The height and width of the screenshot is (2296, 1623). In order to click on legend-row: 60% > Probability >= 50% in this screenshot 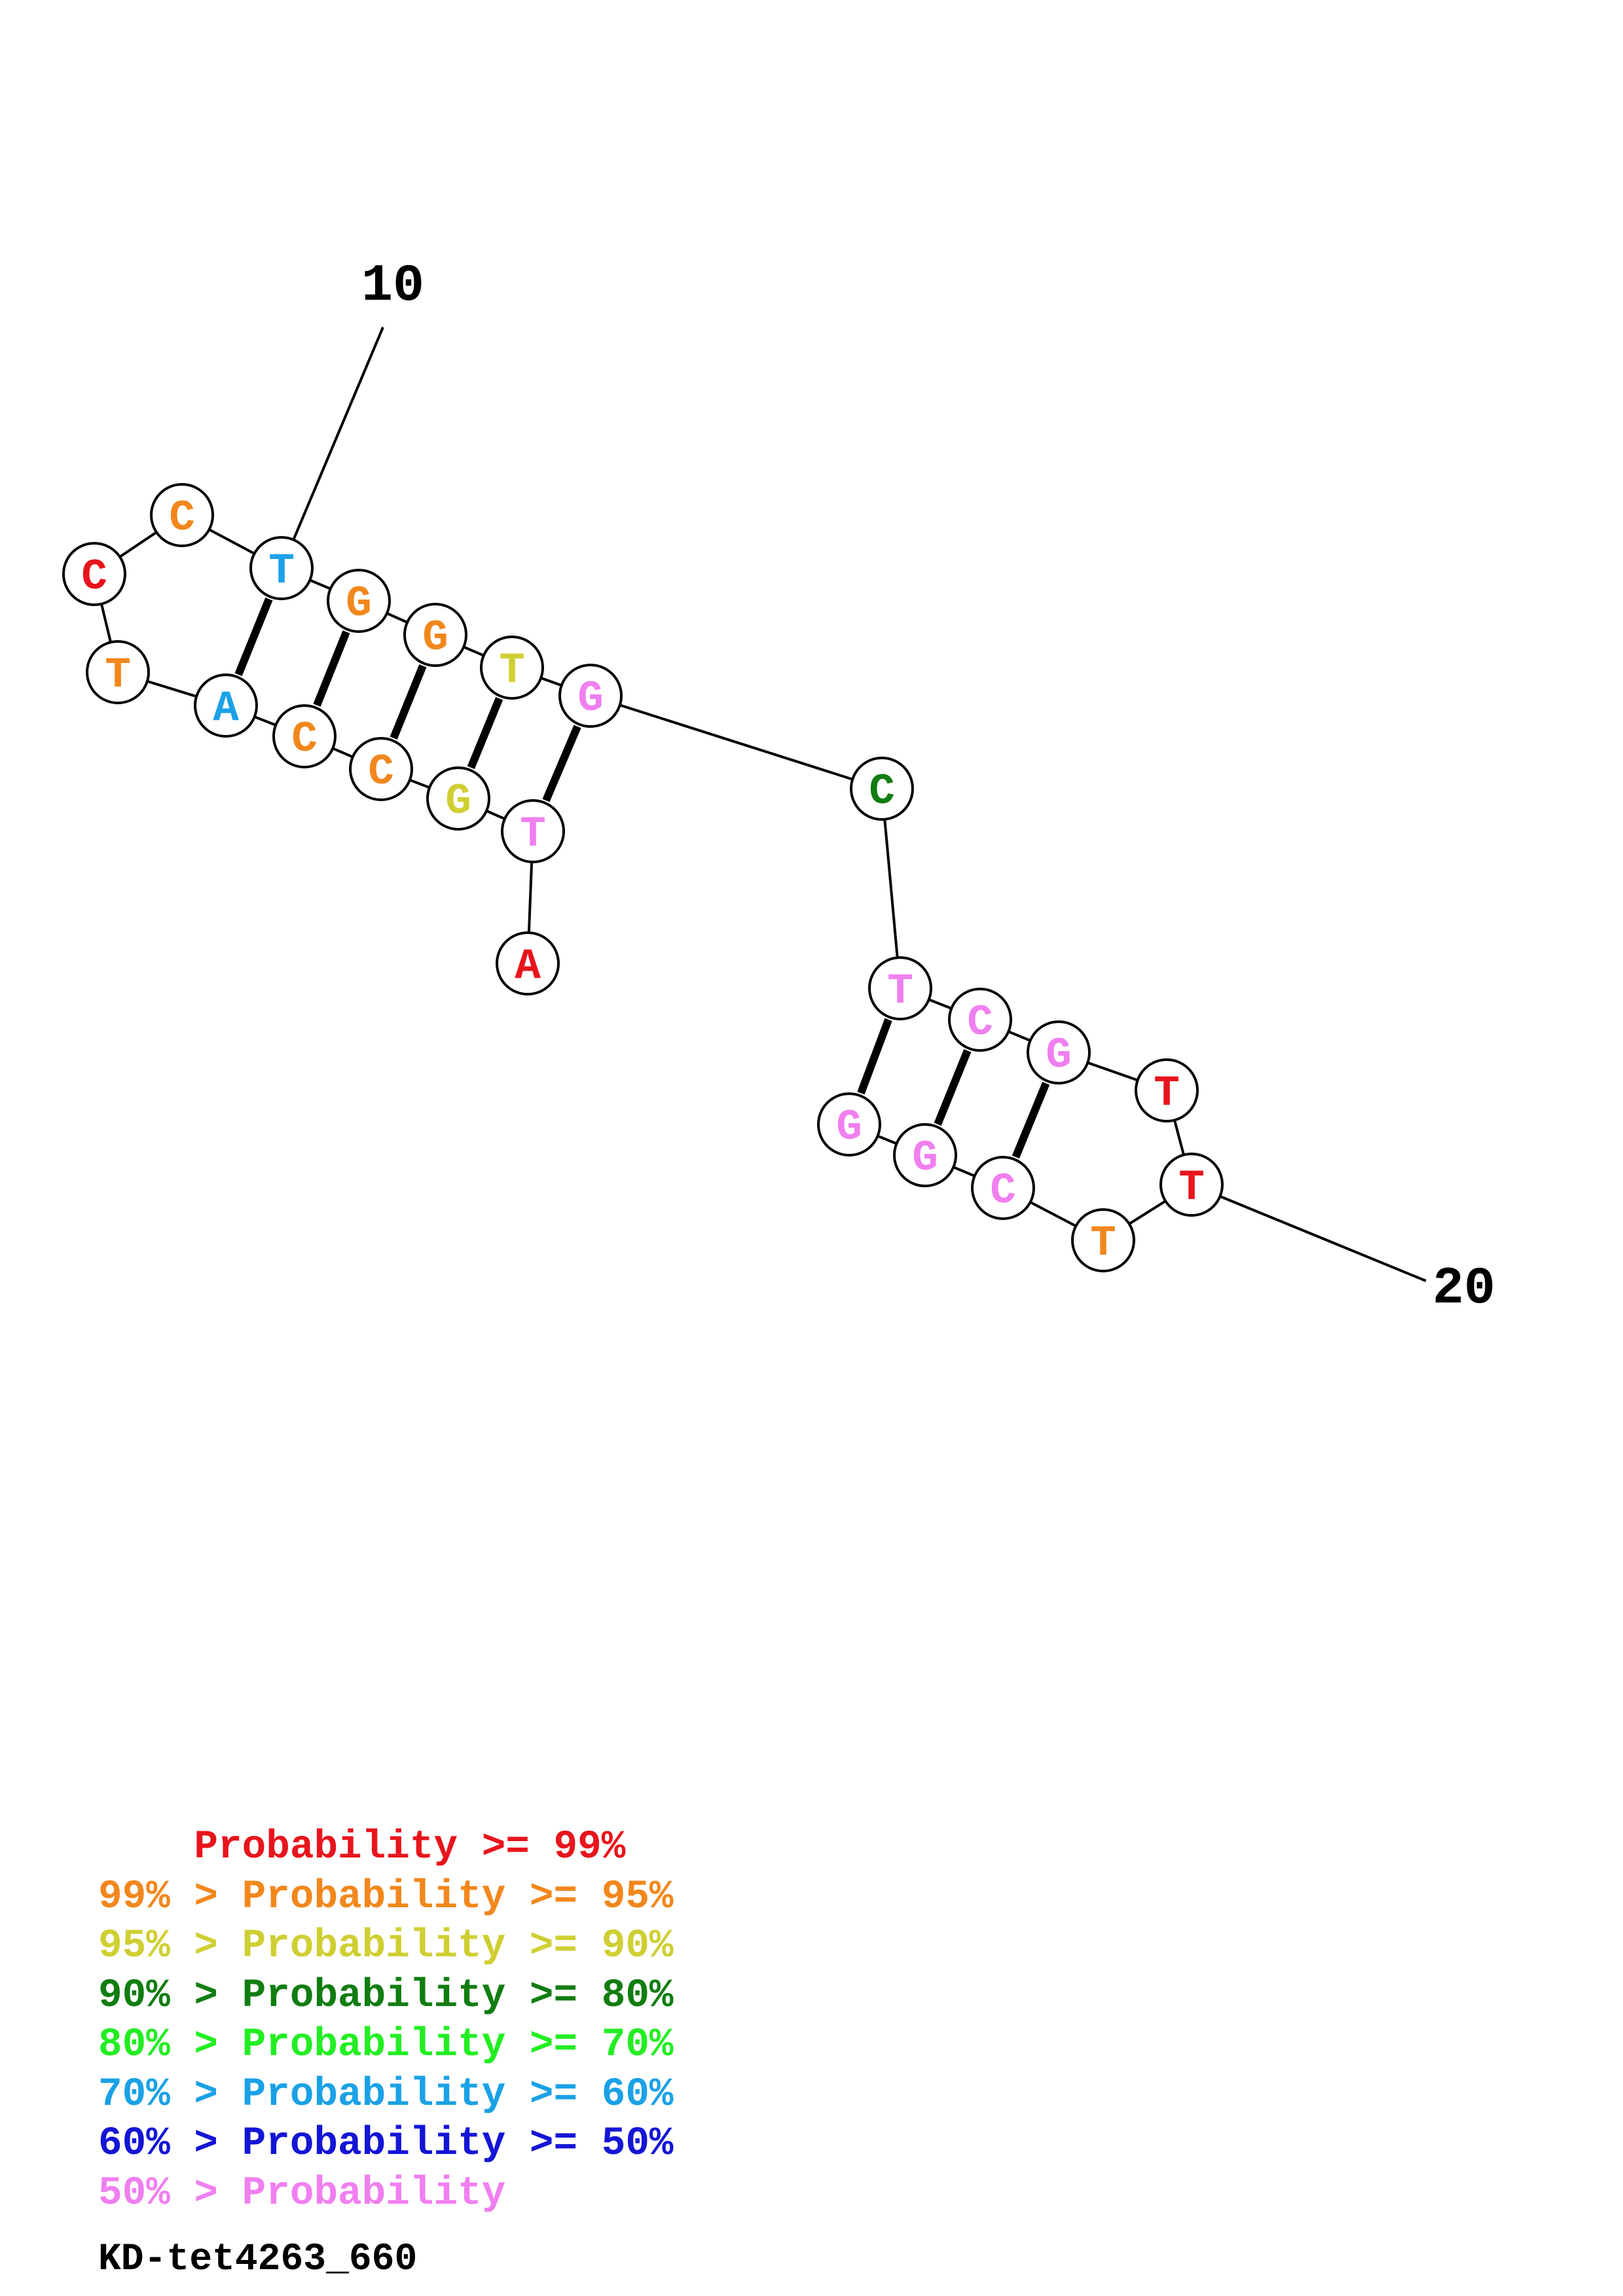, I will do `click(386, 2143)`.